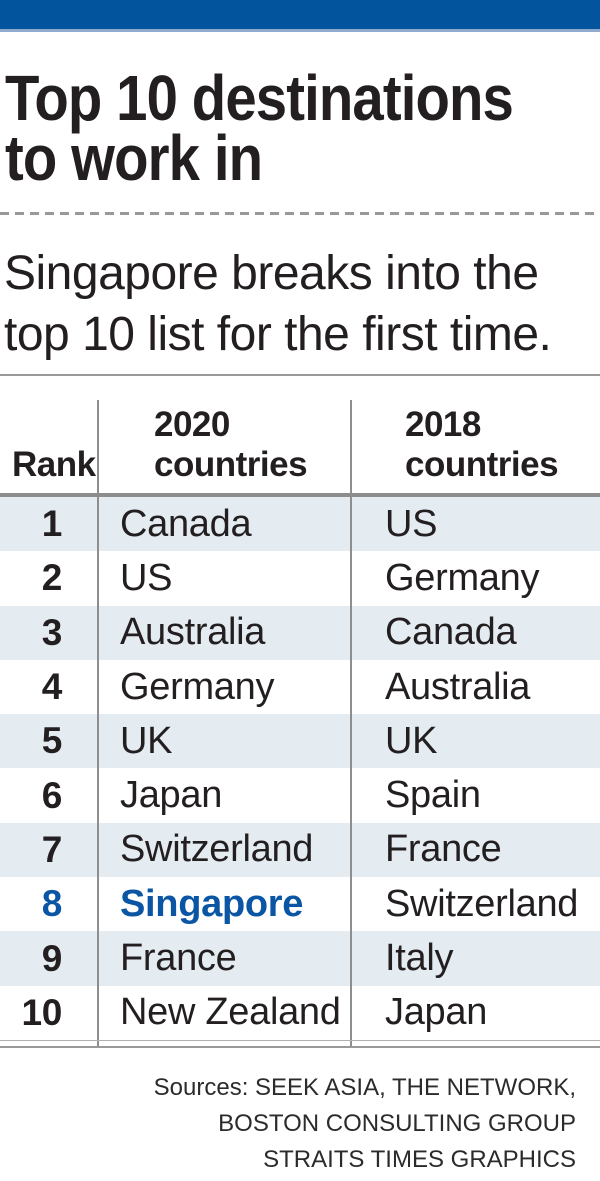 The image size is (600, 1181). What do you see at coordinates (52, 524) in the screenshot?
I see `rank-cell: 1` at bounding box center [52, 524].